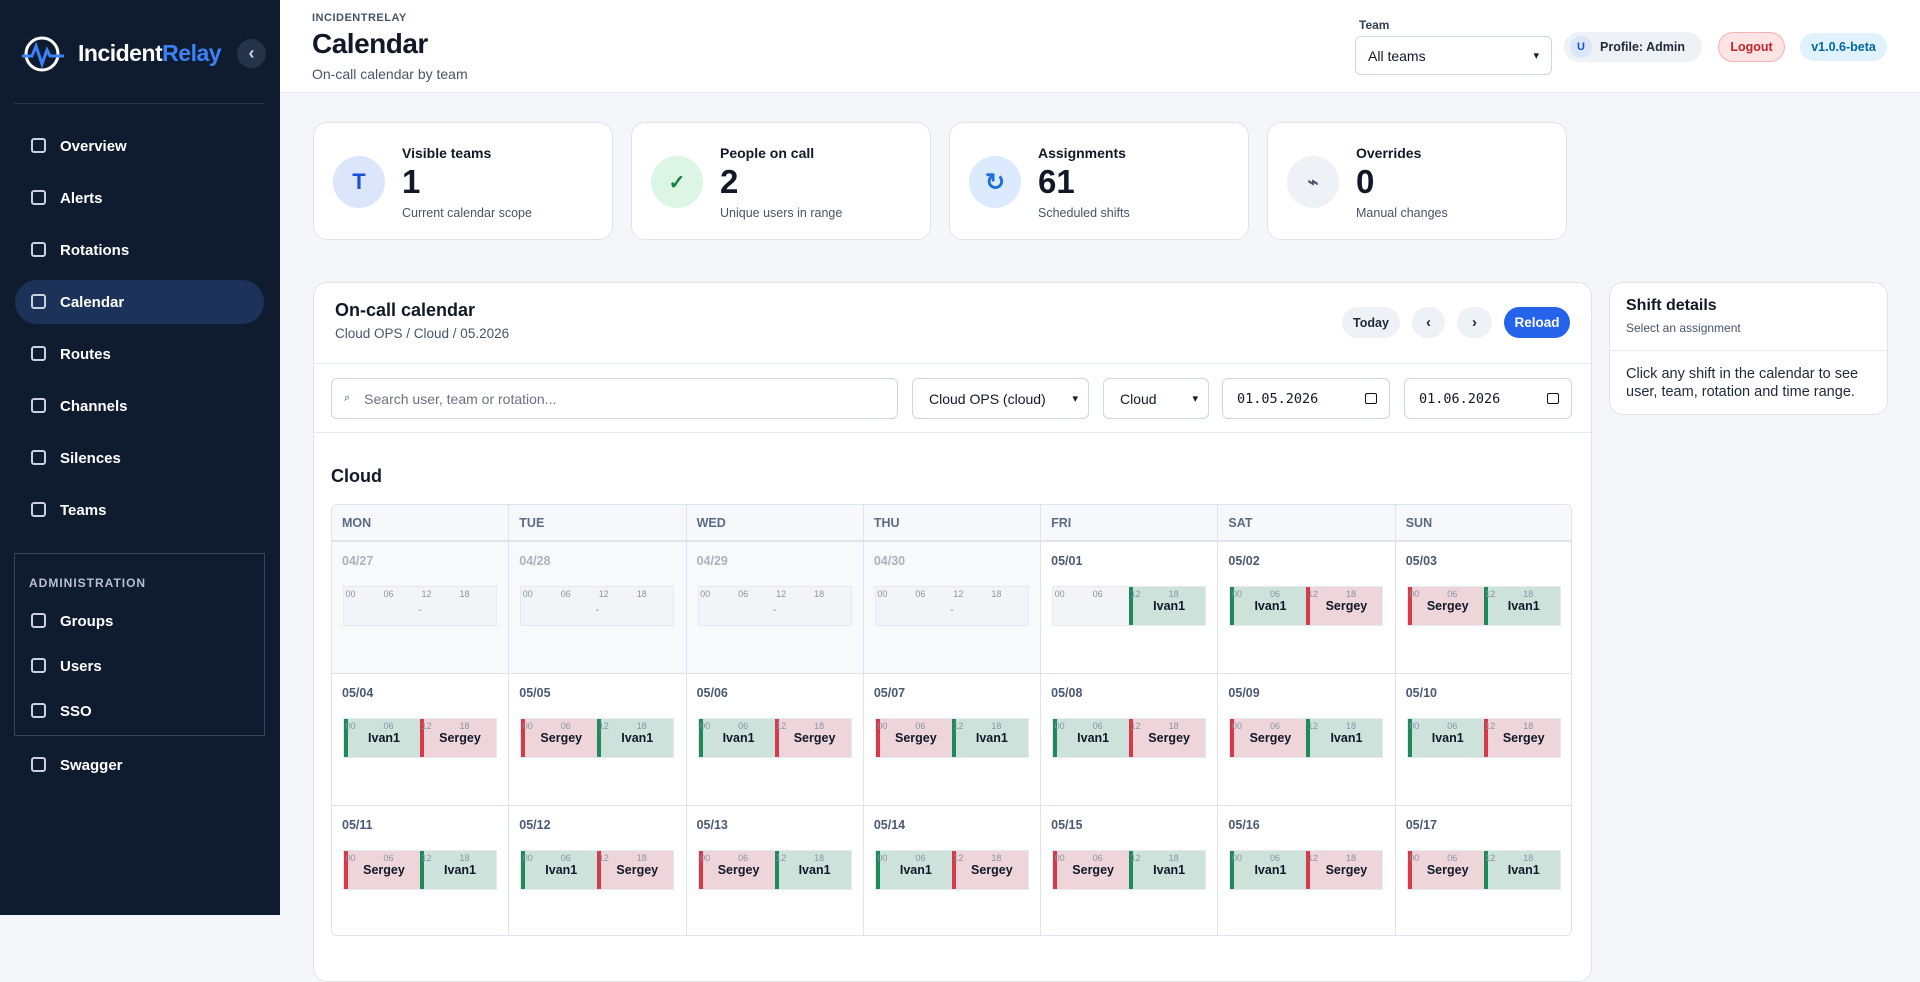 Image resolution: width=1920 pixels, height=982 pixels. I want to click on toolbar-button: Reload, so click(1537, 322).